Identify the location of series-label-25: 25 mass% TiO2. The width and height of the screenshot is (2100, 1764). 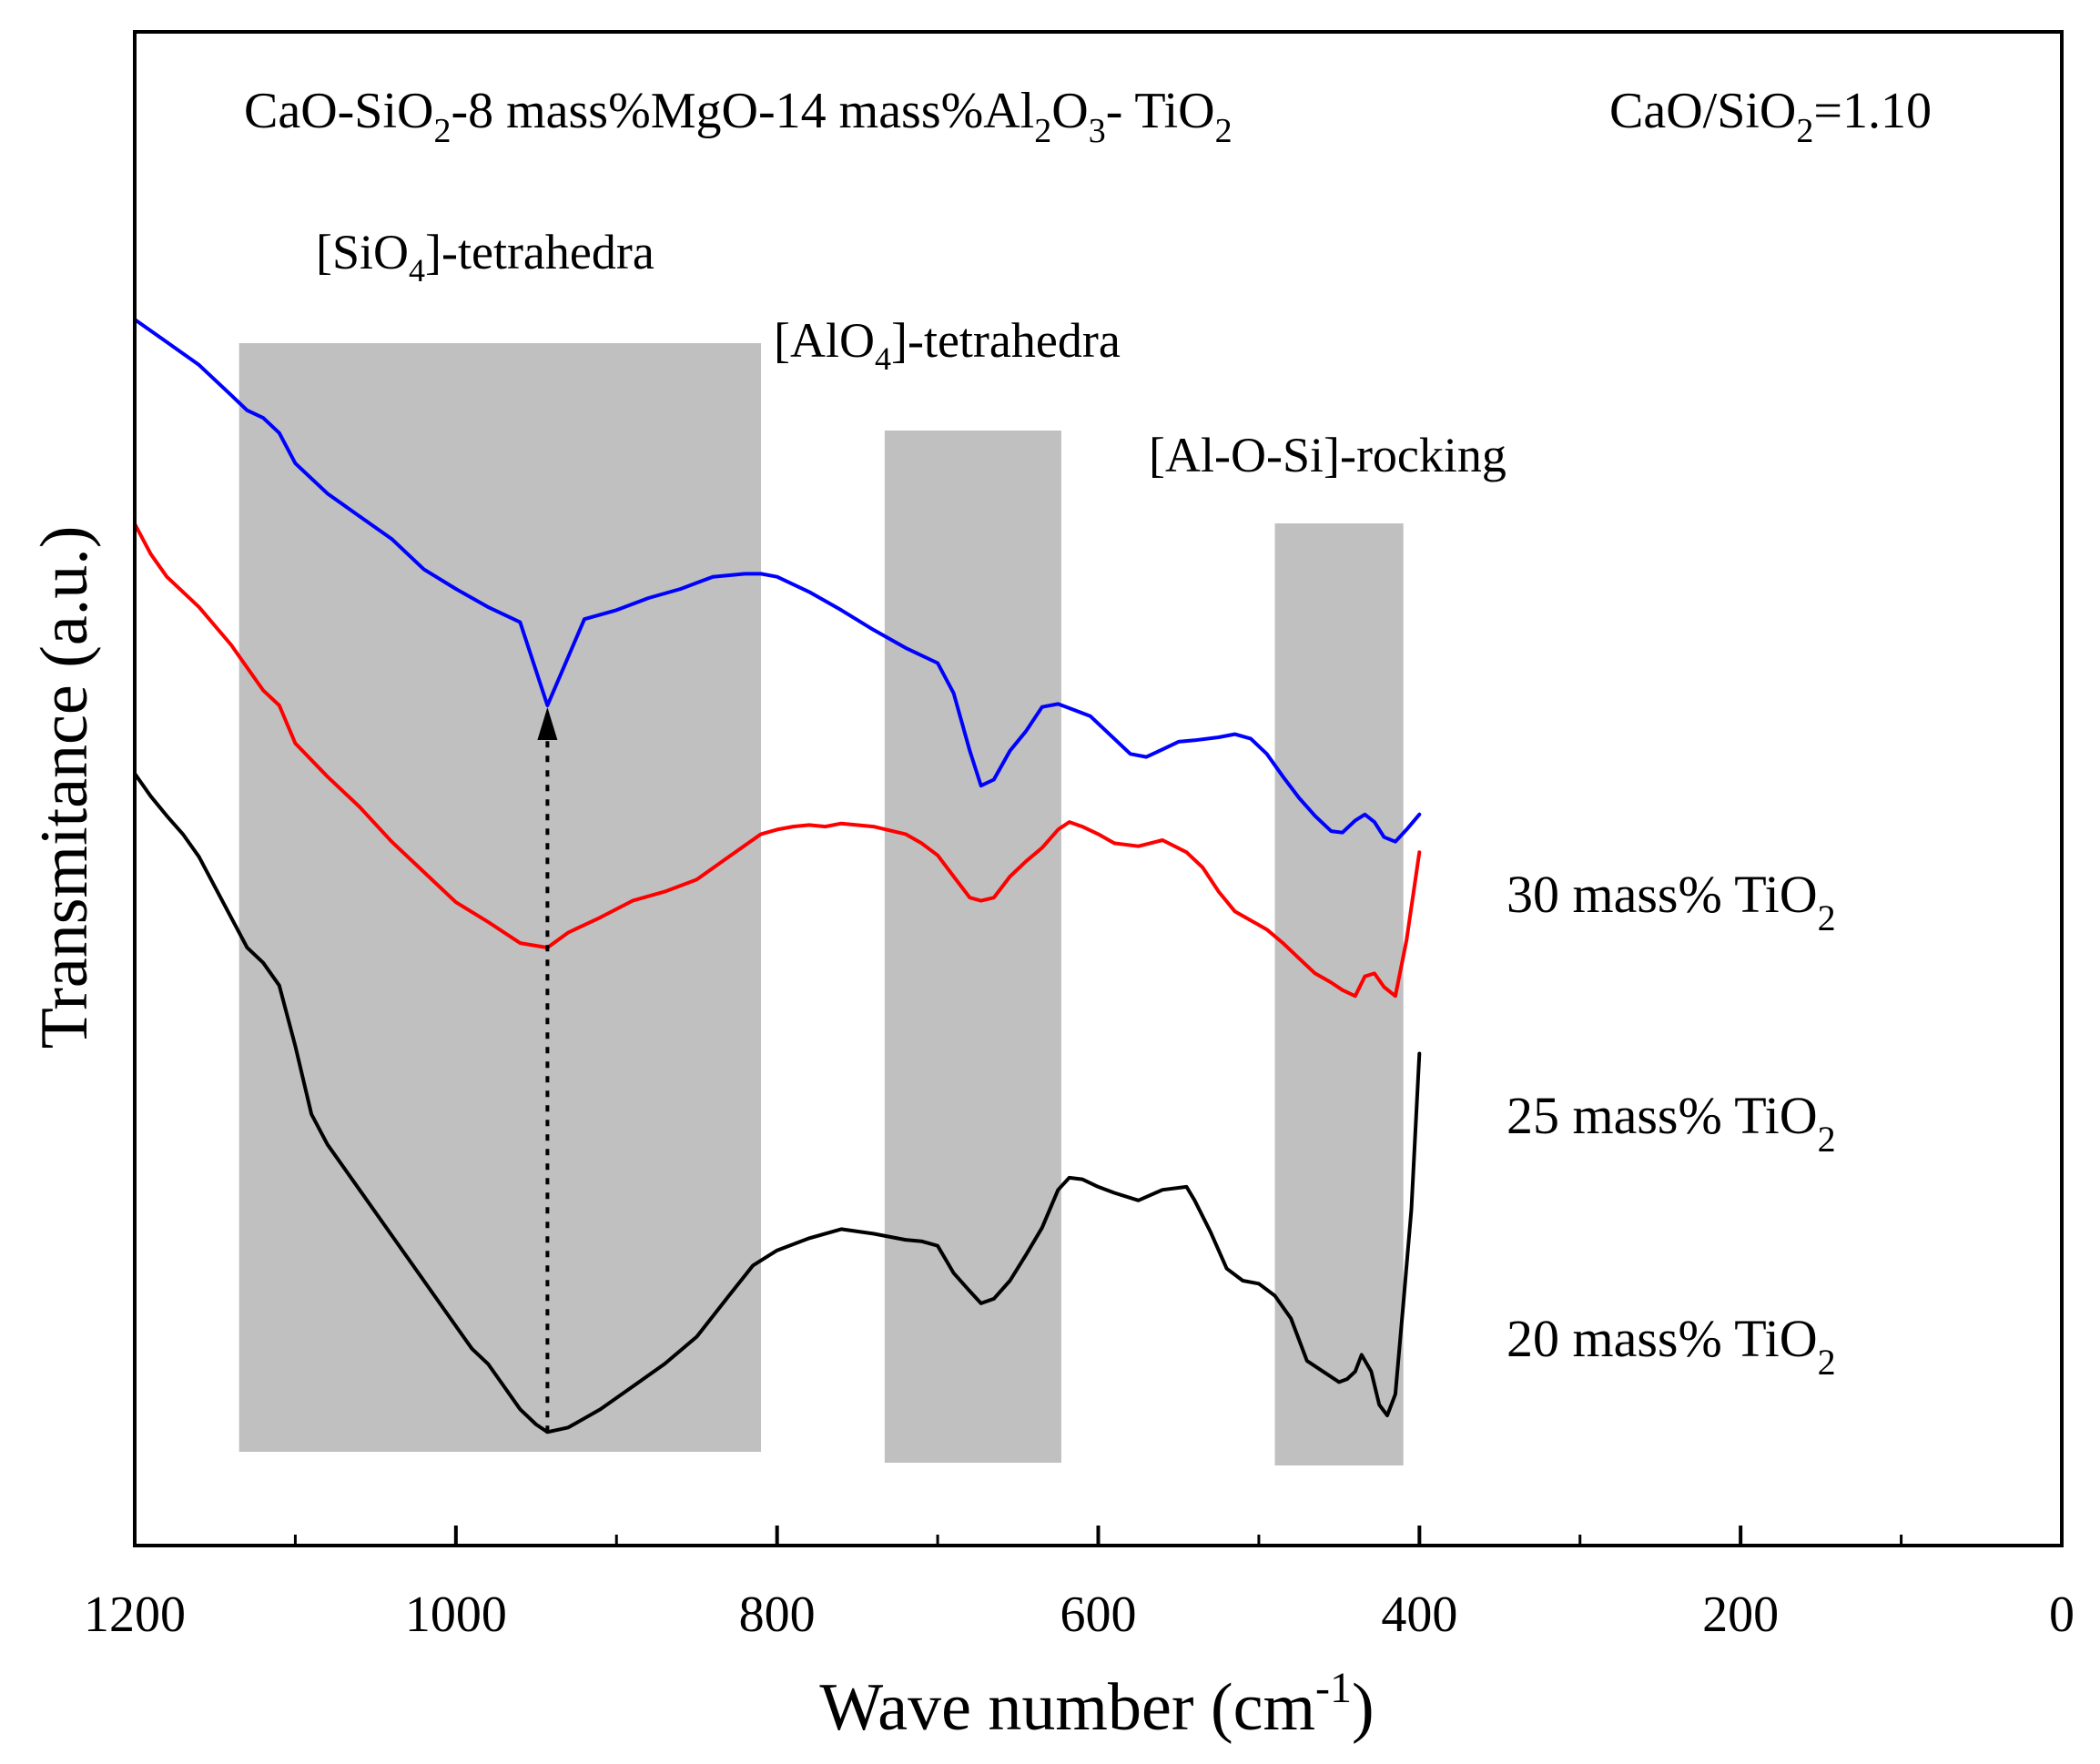
(1671, 1123).